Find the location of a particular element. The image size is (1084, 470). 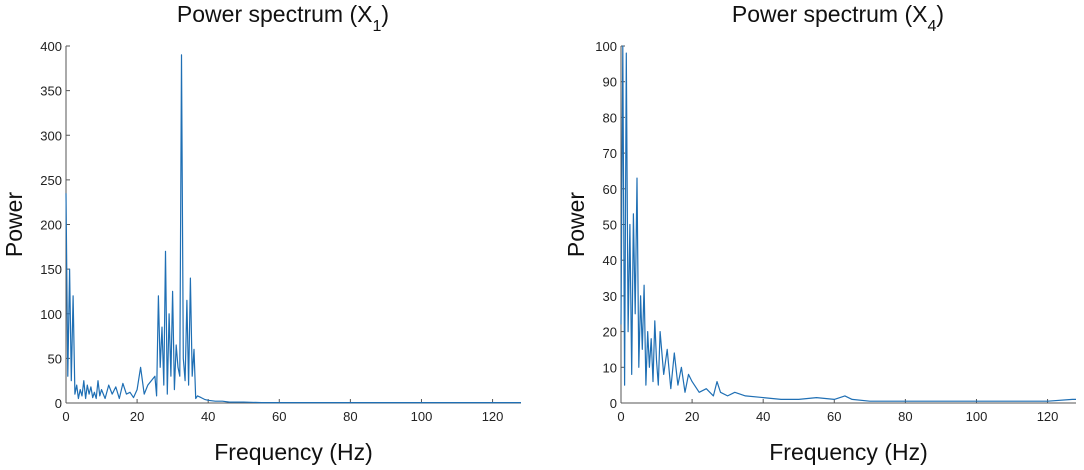

chart-2-title: Power spectrum (X4) is located at coordinates (838, 18).